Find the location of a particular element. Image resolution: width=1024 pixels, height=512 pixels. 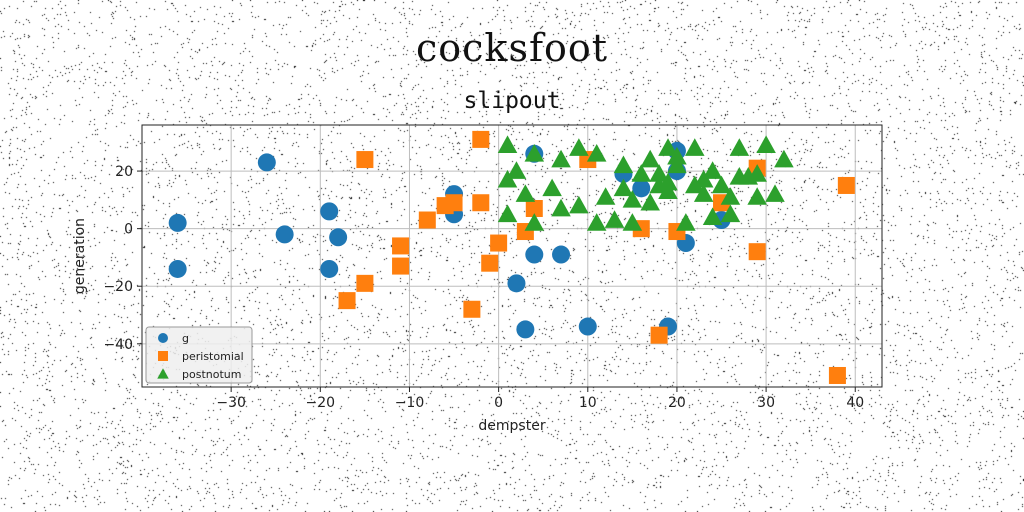

legend-marker-peristomial is located at coordinates (163, 356).